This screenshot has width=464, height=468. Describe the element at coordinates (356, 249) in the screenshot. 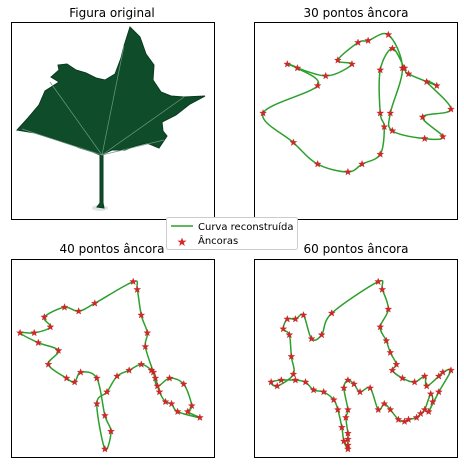

I see `panel-title-60: 60 pontos âncora` at that location.